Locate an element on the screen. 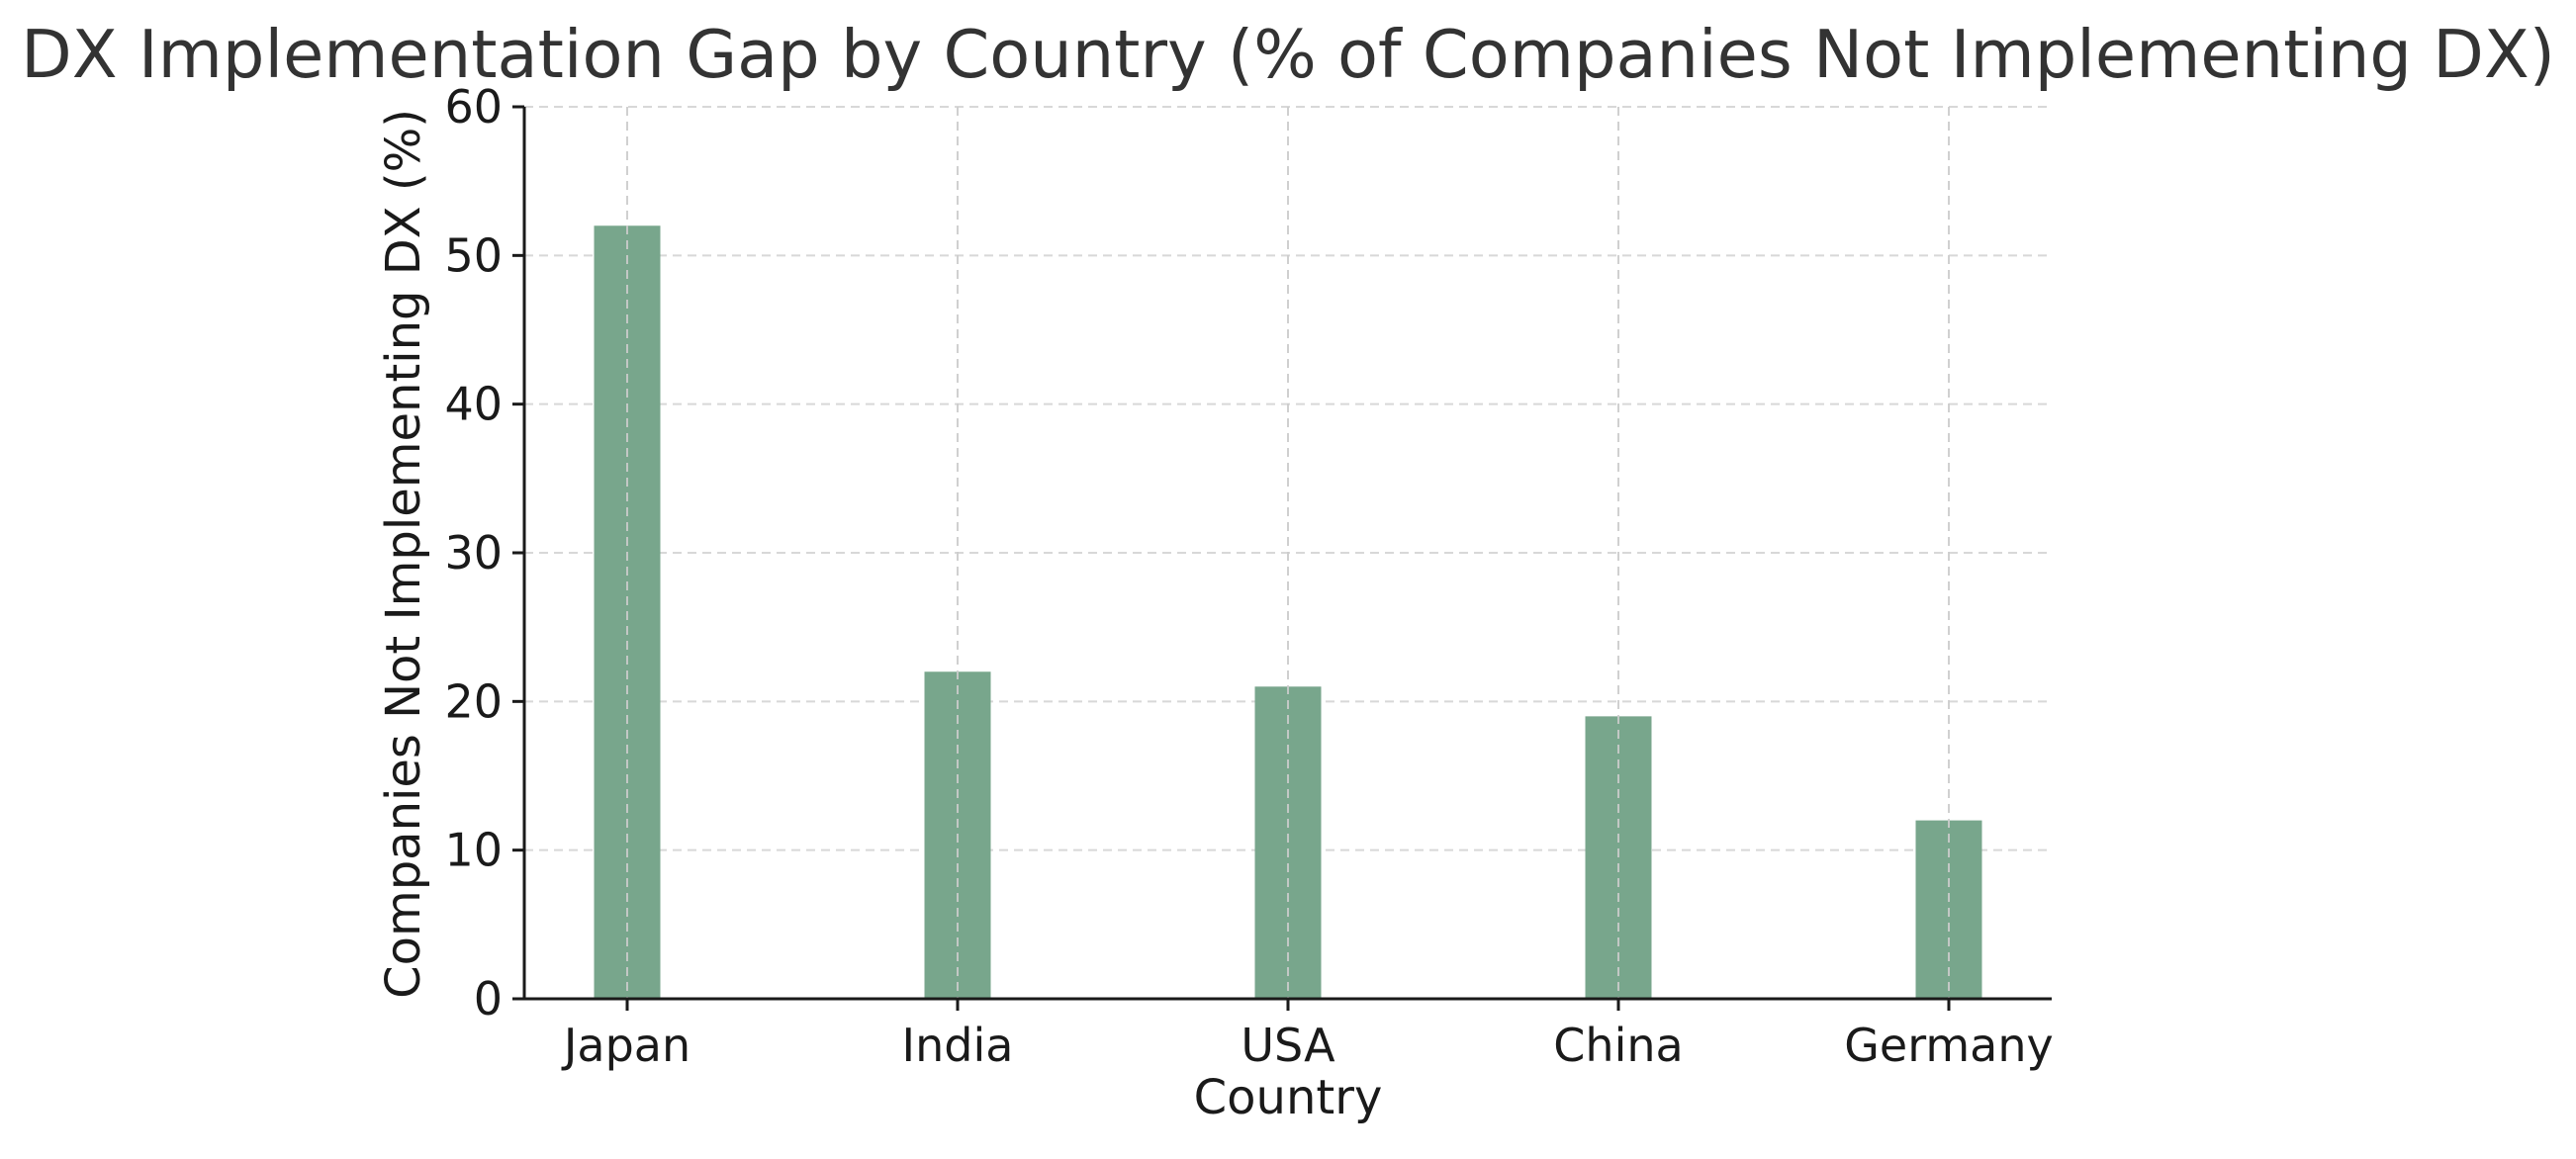  y-tick-label: 40 is located at coordinates (474, 404).